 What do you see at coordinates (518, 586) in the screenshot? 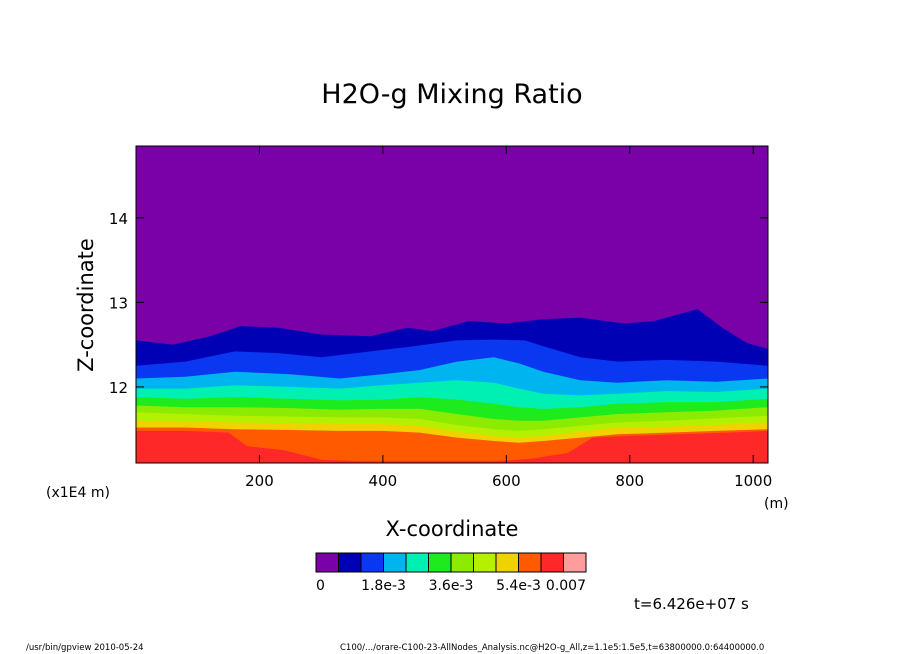
I see `colorbar-label: 5.4e-3` at bounding box center [518, 586].